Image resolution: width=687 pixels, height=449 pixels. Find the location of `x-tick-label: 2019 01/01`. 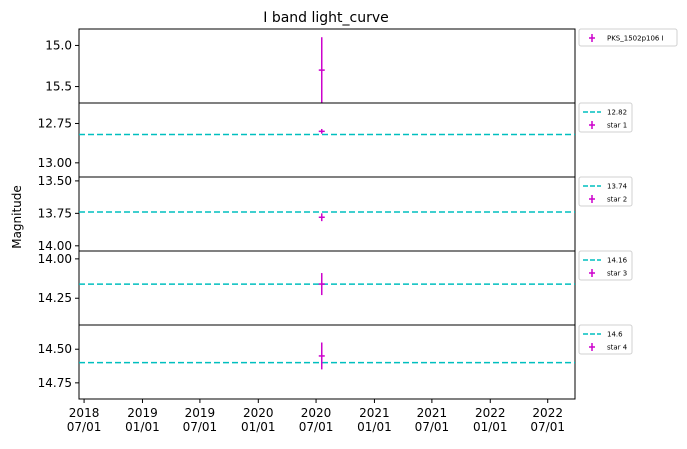

x-tick-label: 2019 01/01 is located at coordinates (142, 420).